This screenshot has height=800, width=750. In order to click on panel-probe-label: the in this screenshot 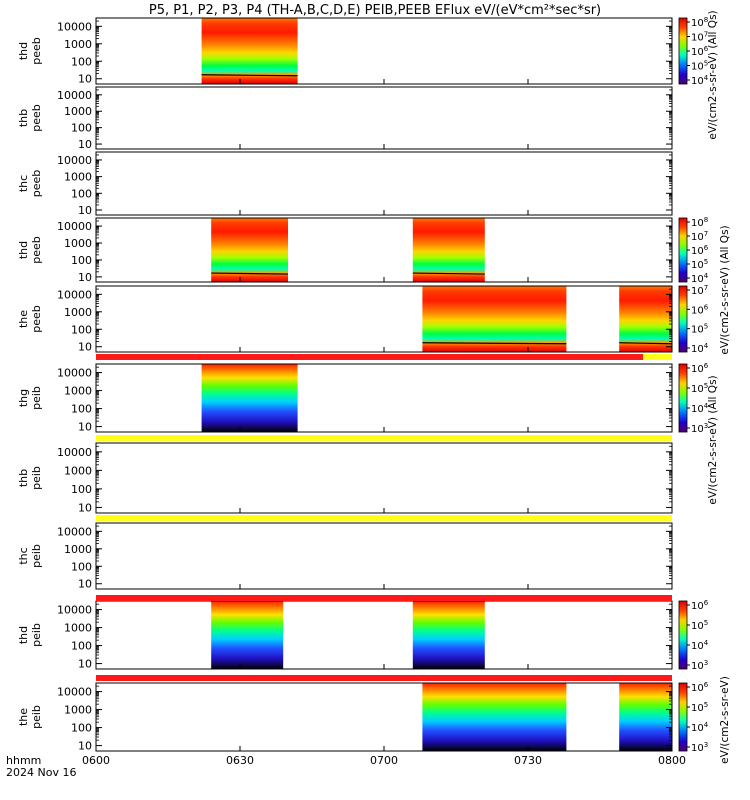, I will do `click(23, 717)`.